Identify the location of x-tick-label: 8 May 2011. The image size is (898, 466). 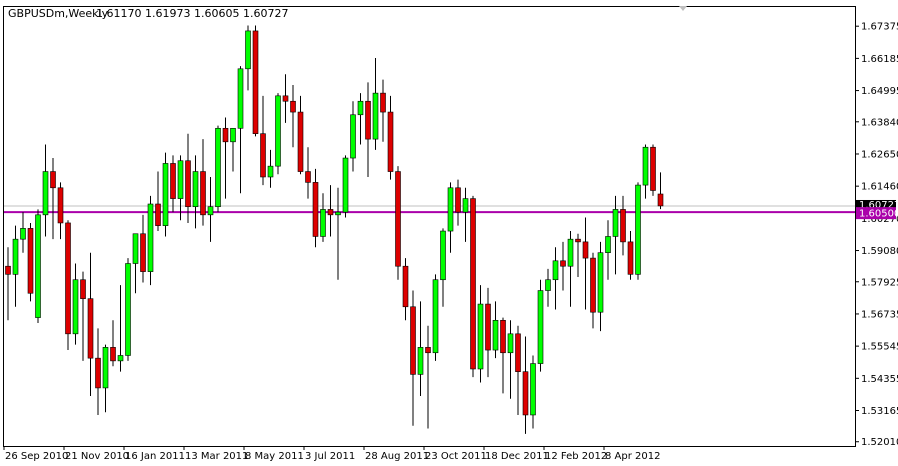
(274, 456).